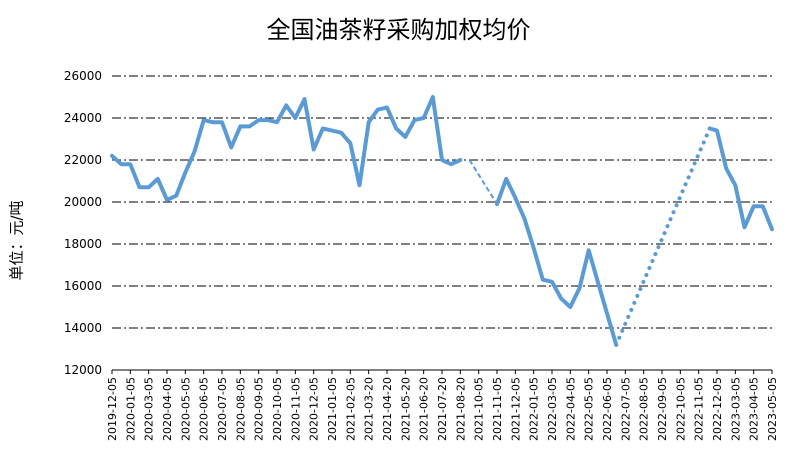  Describe the element at coordinates (424, 409) in the screenshot. I see `x-tick-label: 2021-06-20` at that location.